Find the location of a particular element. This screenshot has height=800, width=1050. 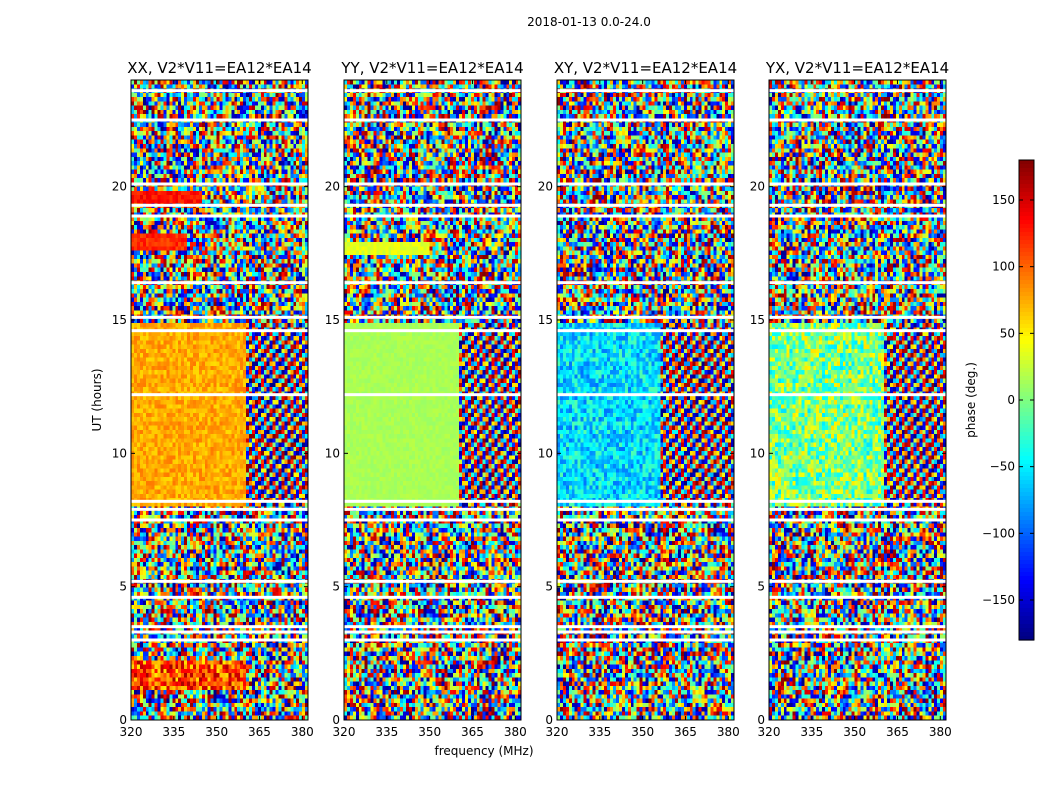

x-tick-label: 365 is located at coordinates (685, 732).